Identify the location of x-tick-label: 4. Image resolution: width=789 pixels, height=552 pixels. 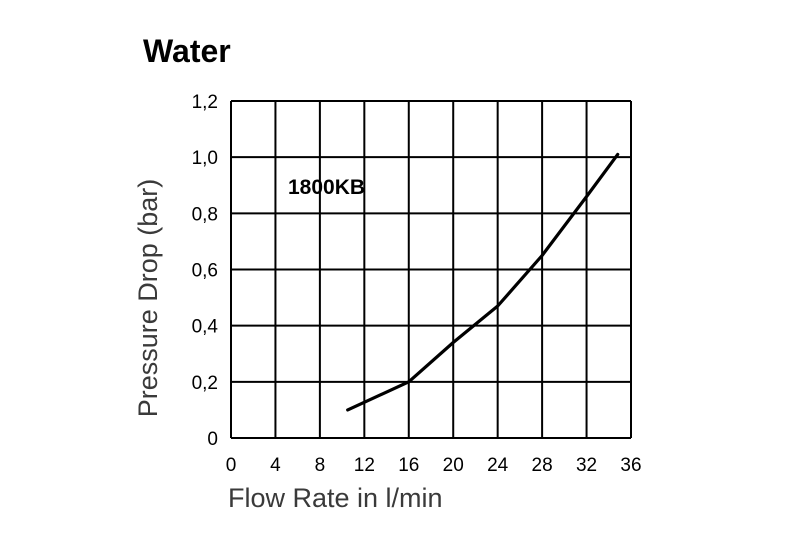
(275, 465).